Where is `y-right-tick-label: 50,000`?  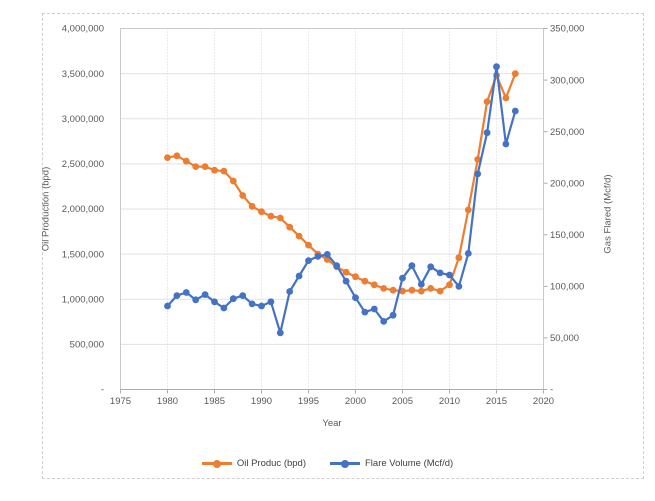 y-right-tick-label: 50,000 is located at coordinates (564, 338).